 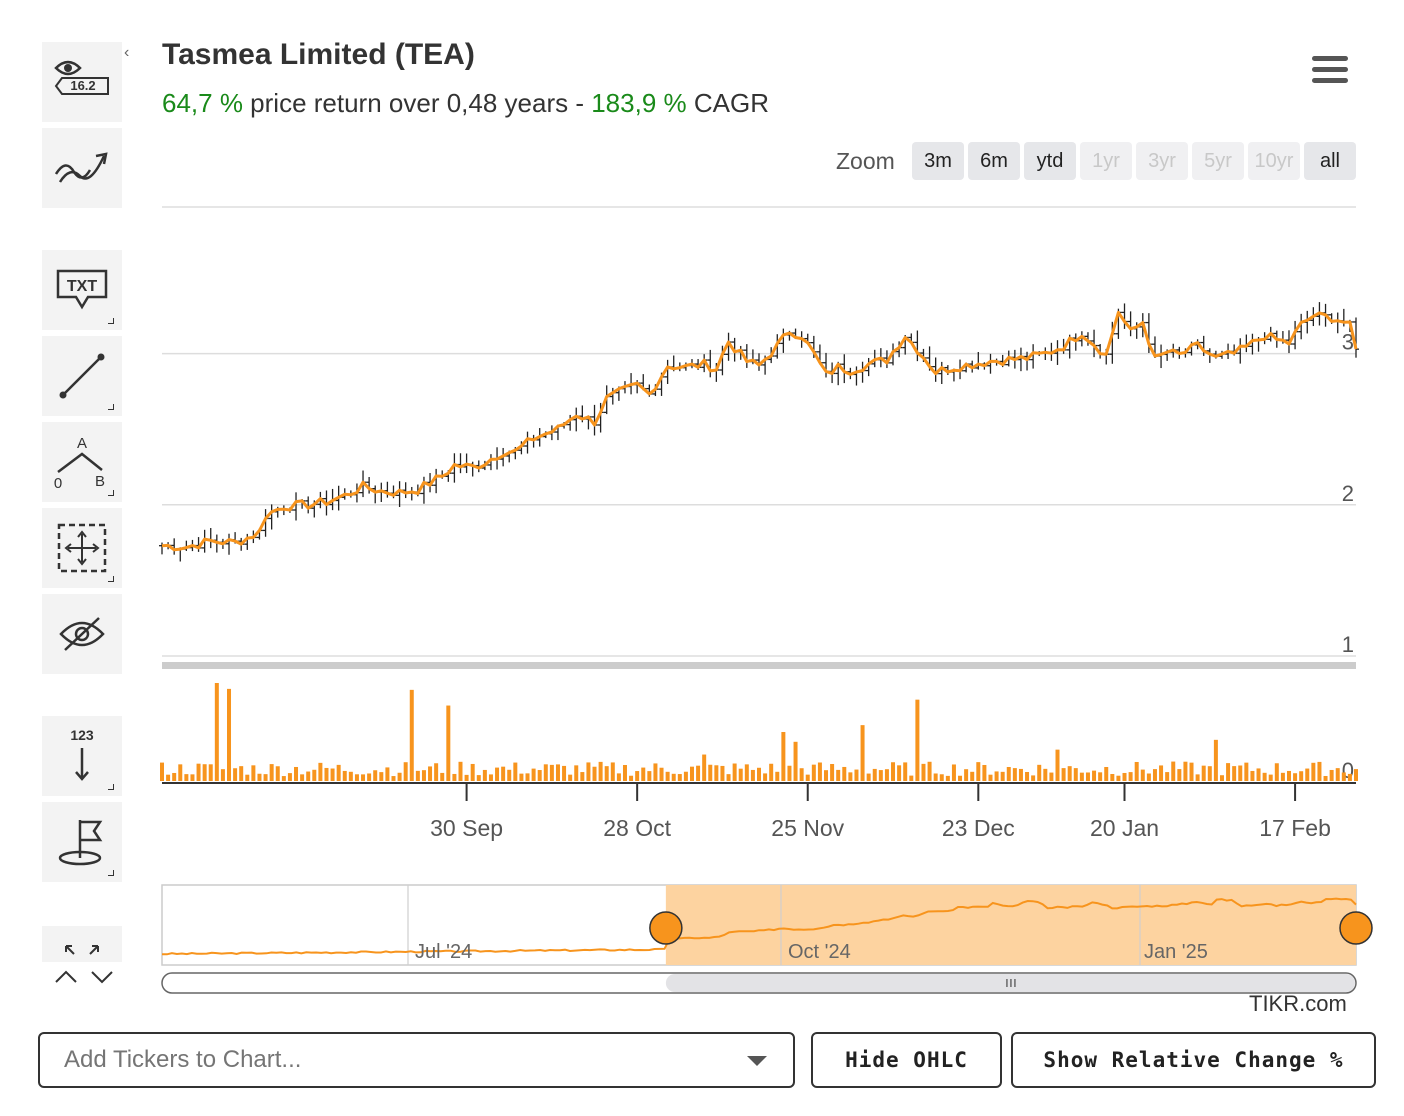 I want to click on navigator-label: Oct '24, so click(x=819, y=952).